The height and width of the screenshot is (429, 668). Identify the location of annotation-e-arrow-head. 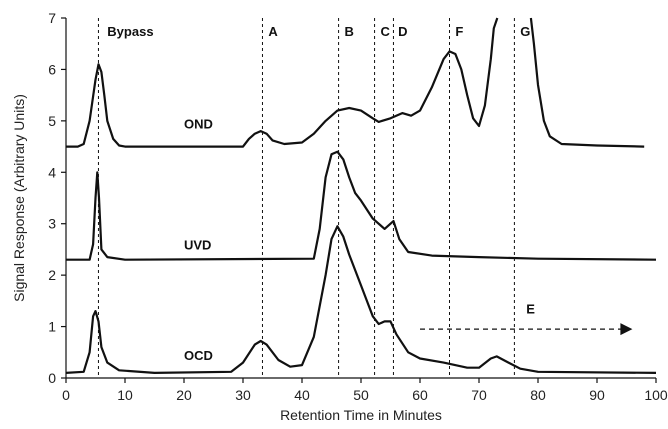
(626, 329).